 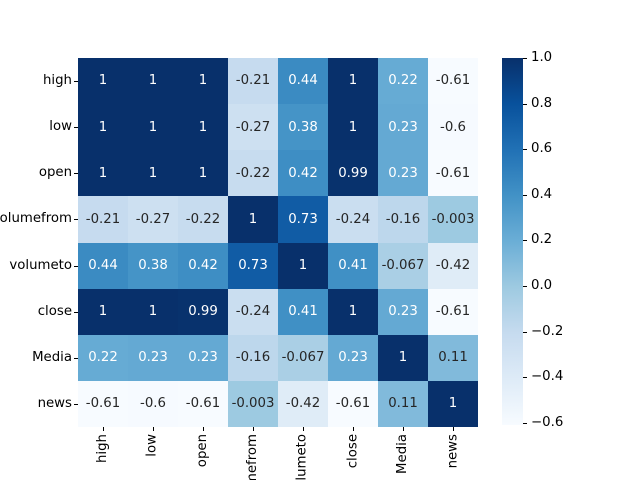 I want to click on y-tick-label-low: low, so click(x=60, y=126).